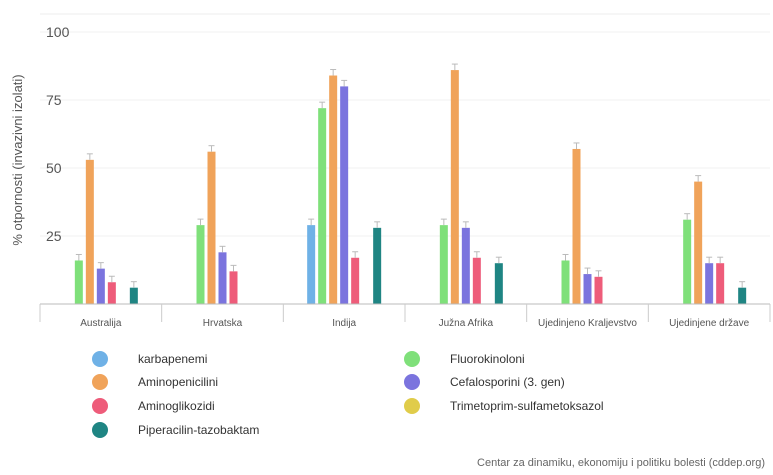  Describe the element at coordinates (709, 323) in the screenshot. I see `x-tick-label: Ujedinjene države` at that location.